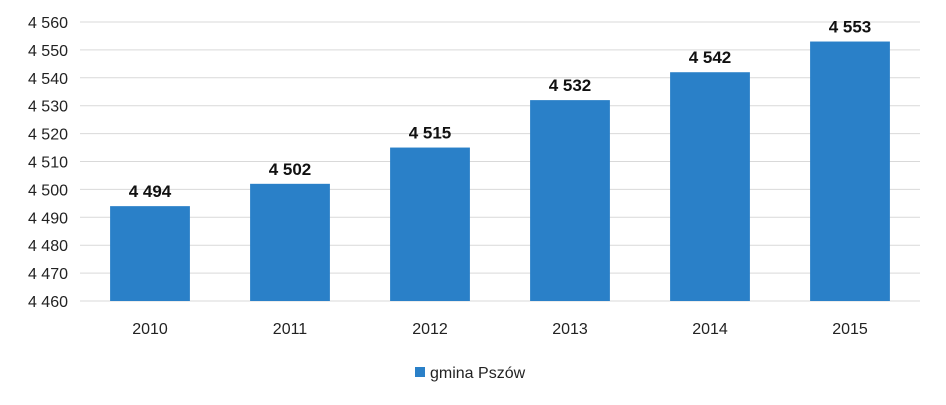 Image resolution: width=946 pixels, height=405 pixels. Describe the element at coordinates (570, 85) in the screenshot. I see `data-label-2013: 4 532` at that location.